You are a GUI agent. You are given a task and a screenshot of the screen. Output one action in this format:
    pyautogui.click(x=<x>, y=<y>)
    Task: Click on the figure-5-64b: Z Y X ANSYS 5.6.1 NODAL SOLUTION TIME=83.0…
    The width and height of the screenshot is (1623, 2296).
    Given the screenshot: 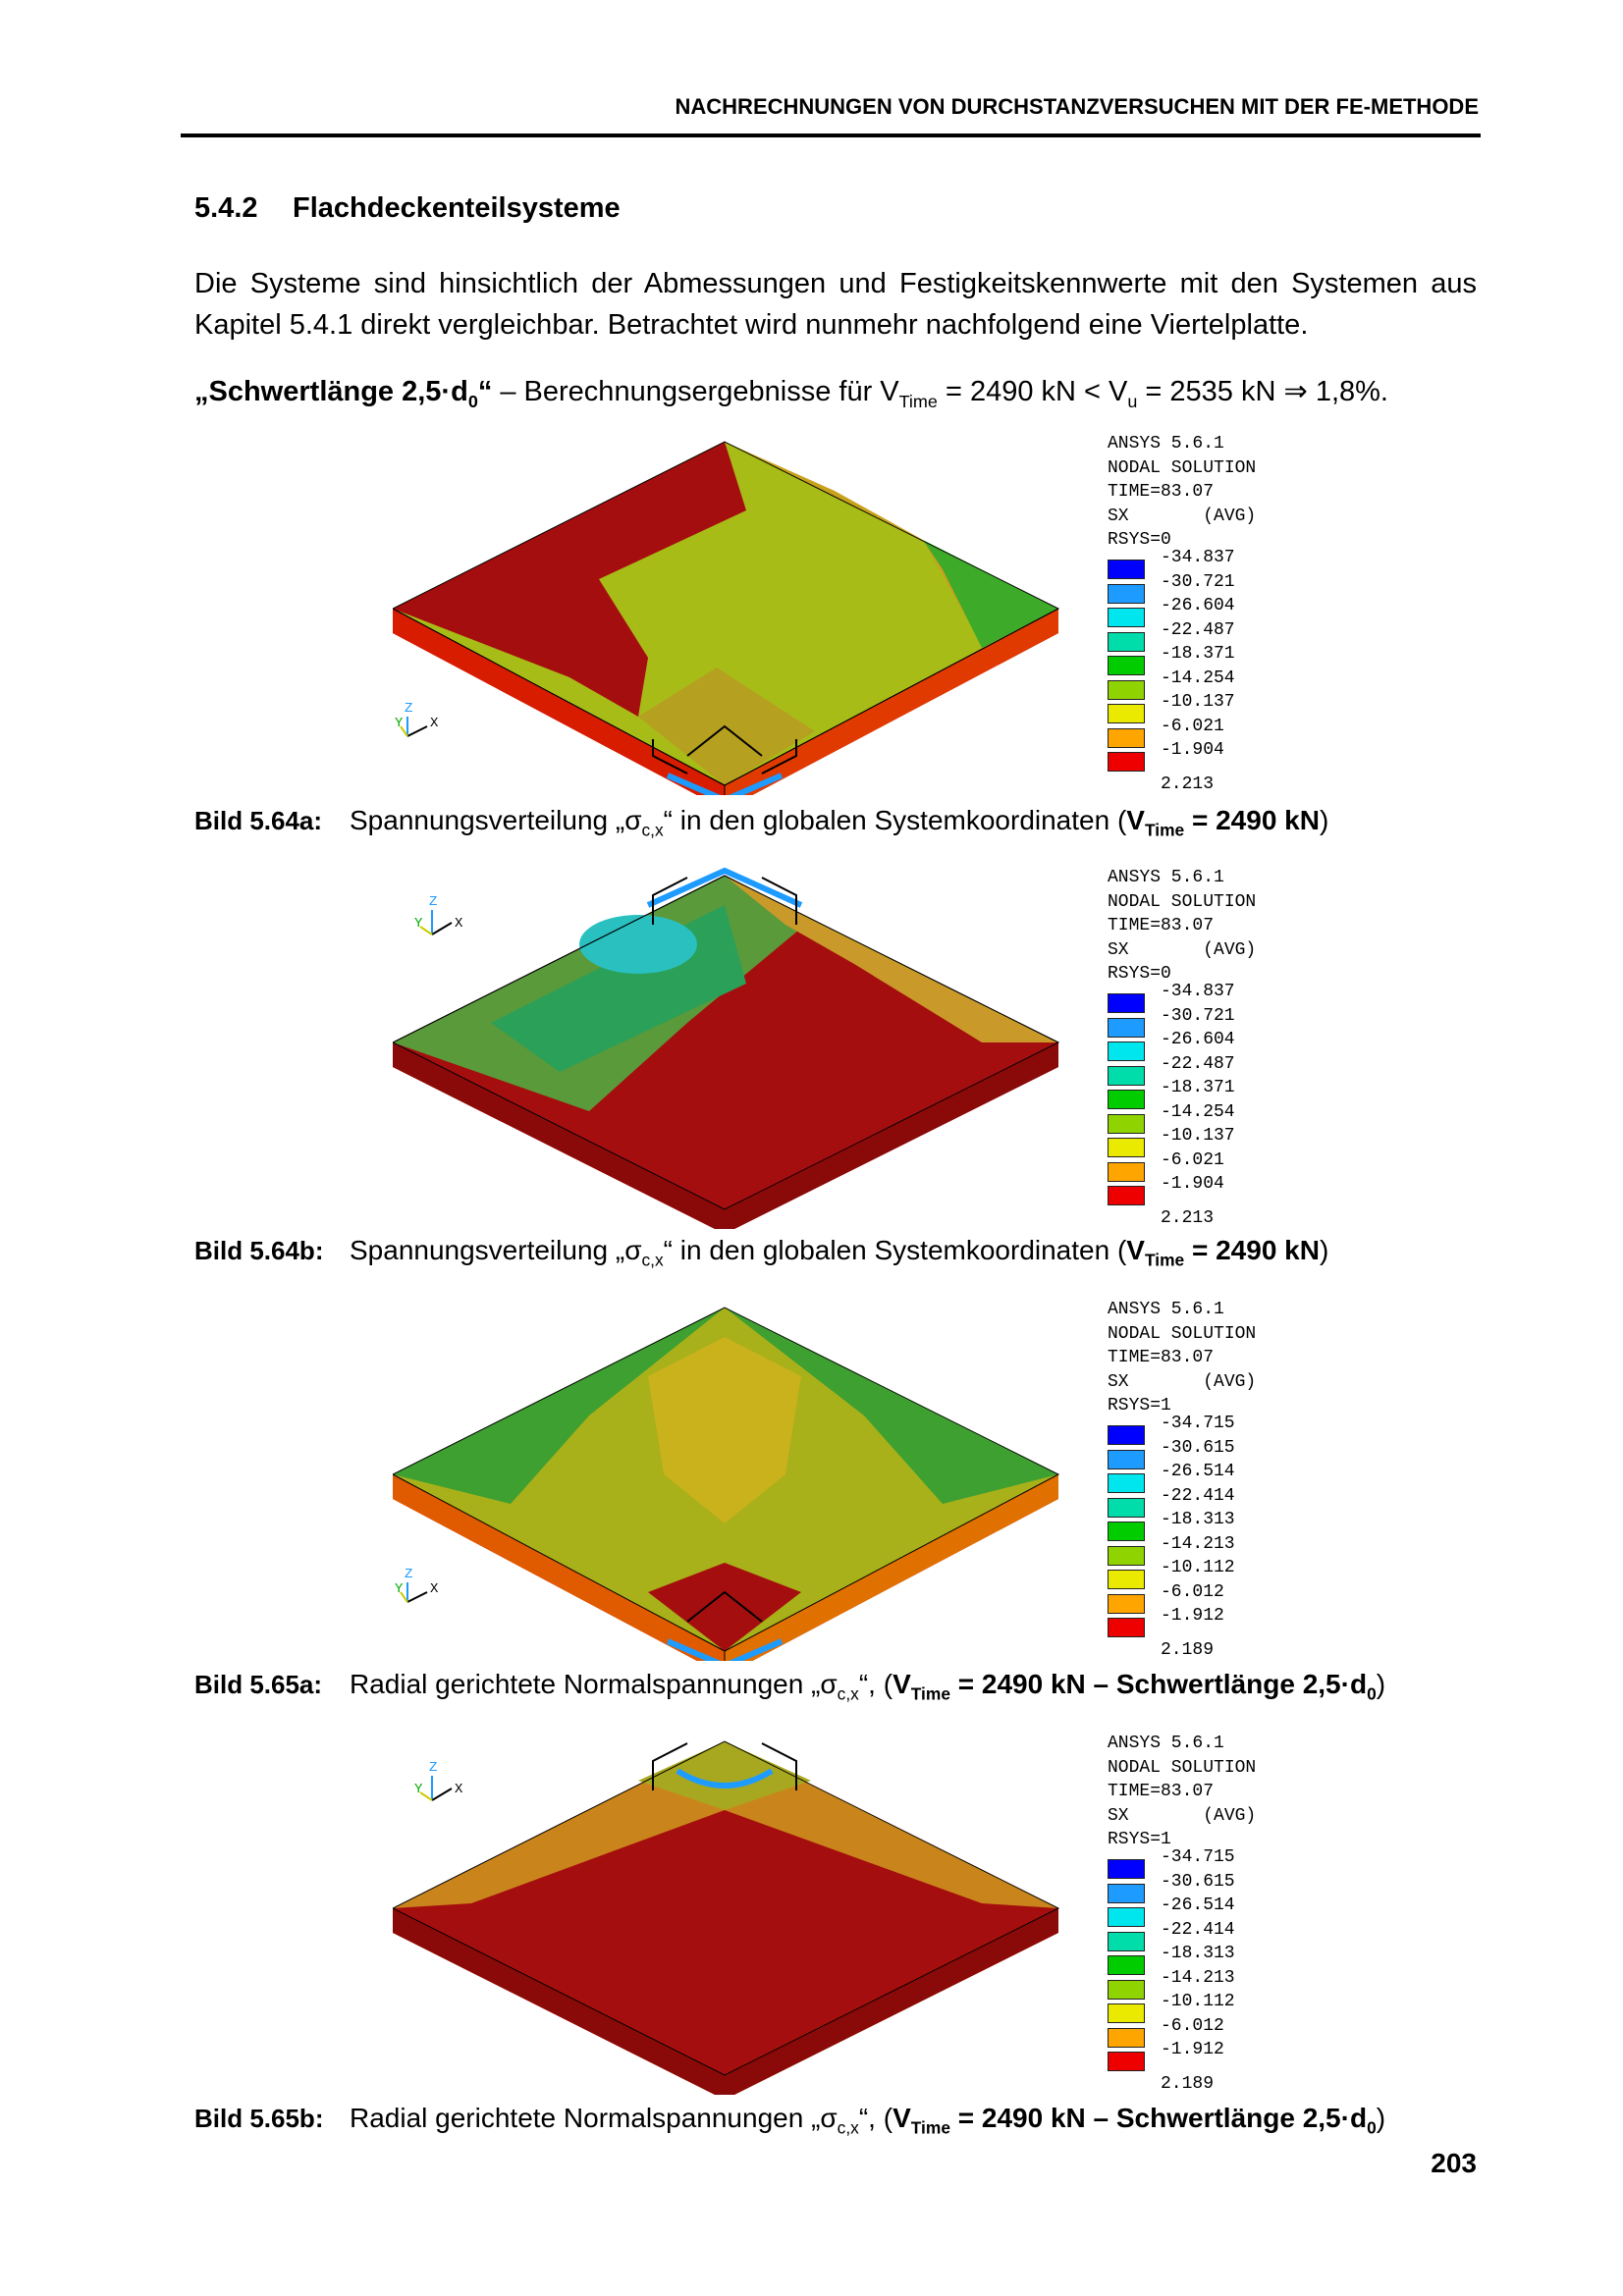 What is the action you would take?
    pyautogui.click(x=854, y=1048)
    